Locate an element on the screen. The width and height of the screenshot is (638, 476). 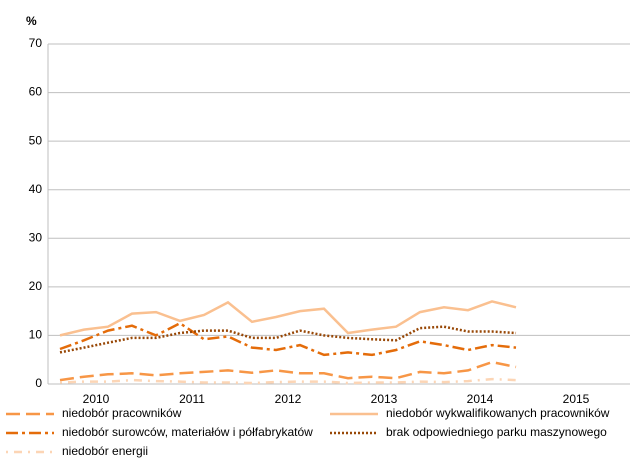
y-tick-label: 30 is located at coordinates (36, 237).